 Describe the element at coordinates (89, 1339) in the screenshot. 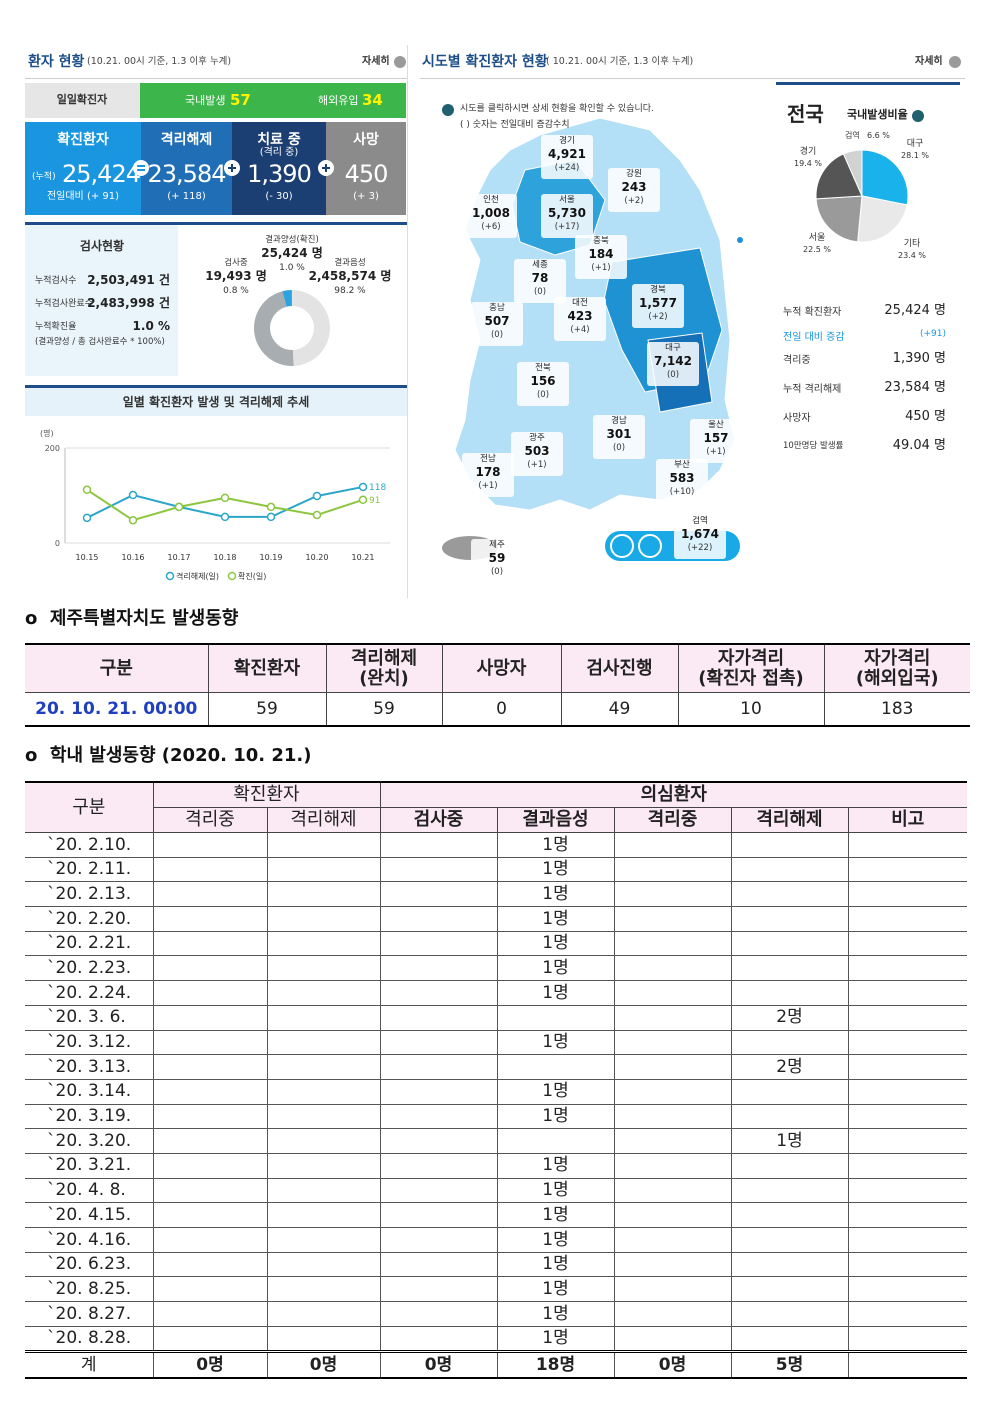

I see `date-cell: `20. 8.28.` at that location.